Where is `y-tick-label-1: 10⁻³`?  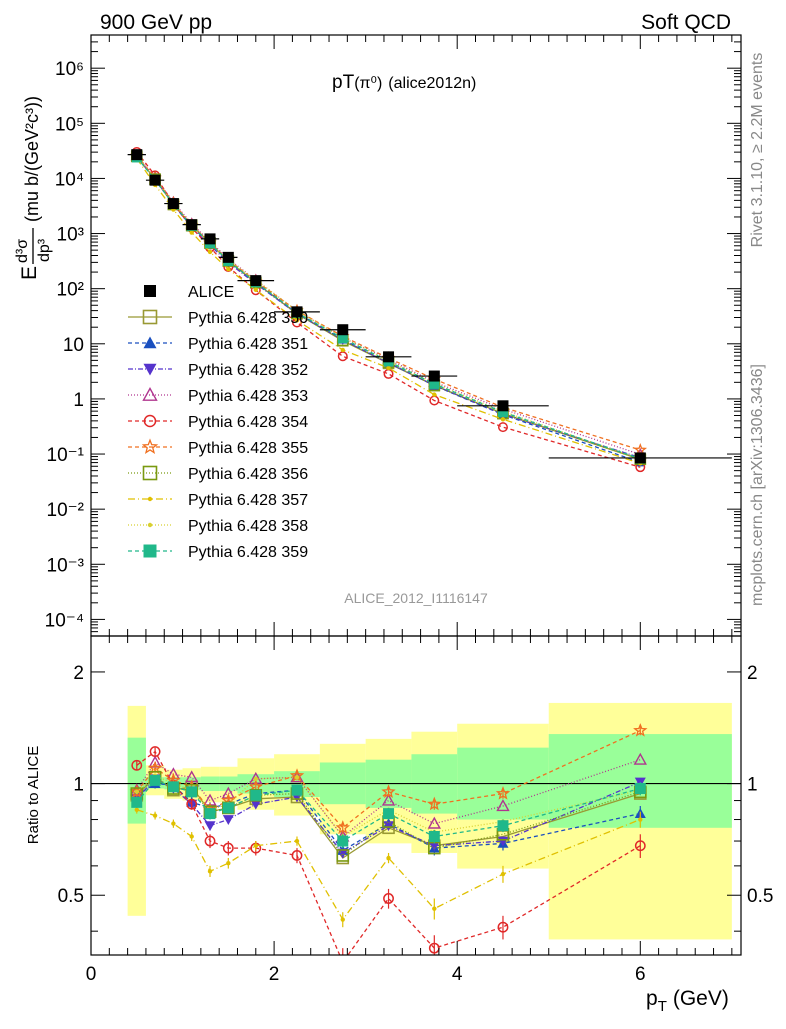 y-tick-label-1: 10⁻³ is located at coordinates (66, 565).